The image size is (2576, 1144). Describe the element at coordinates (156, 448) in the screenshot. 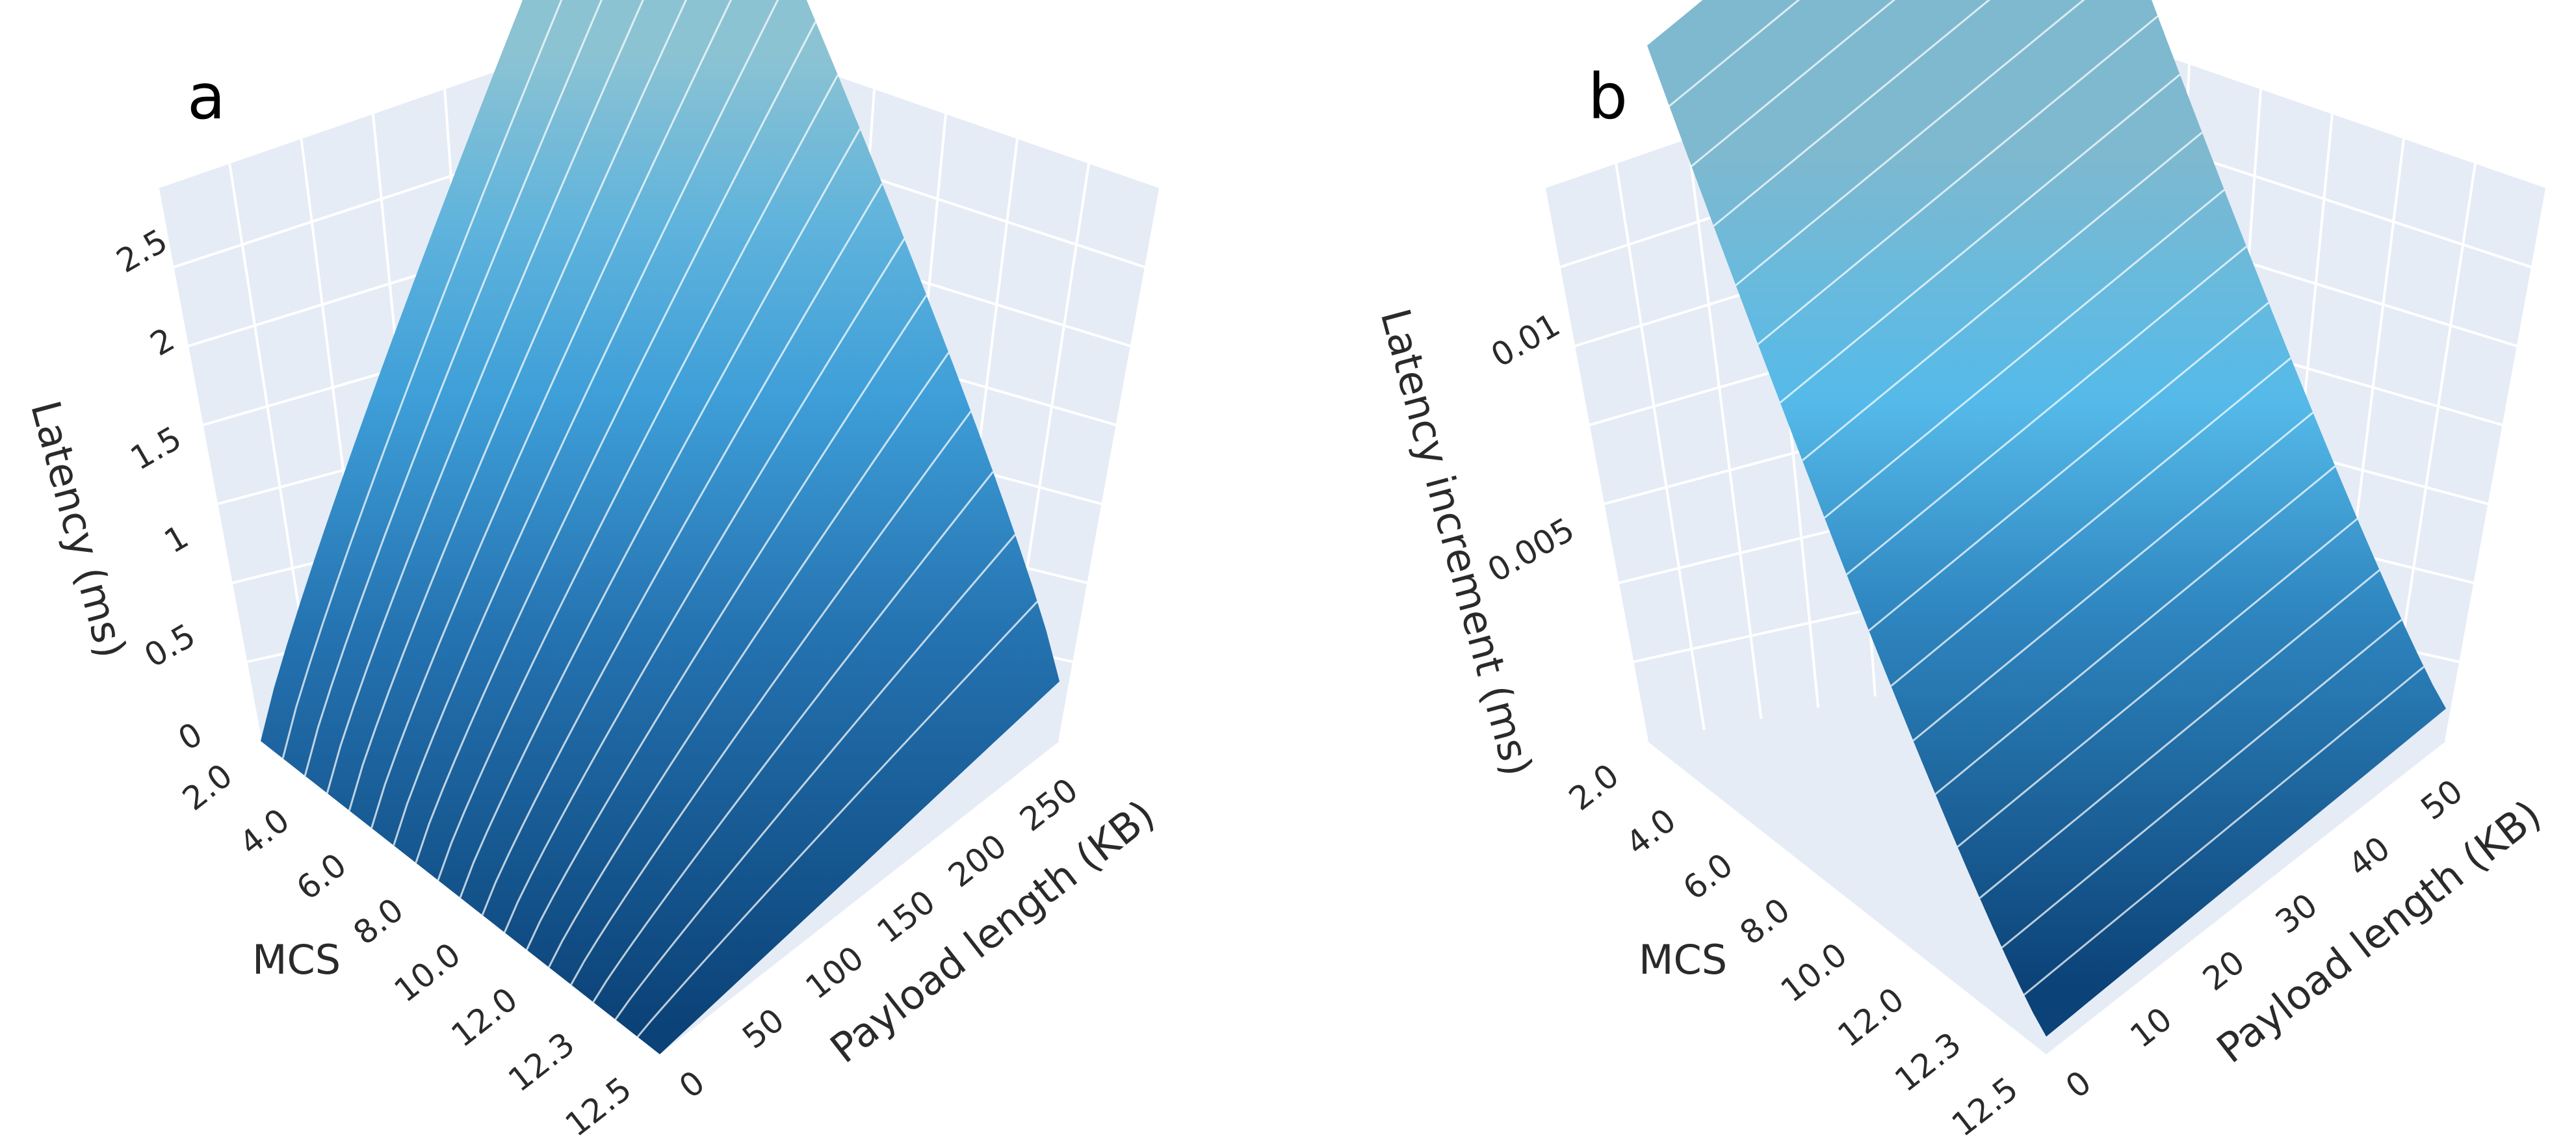

I see `z-tick-1.5: 1.5` at that location.